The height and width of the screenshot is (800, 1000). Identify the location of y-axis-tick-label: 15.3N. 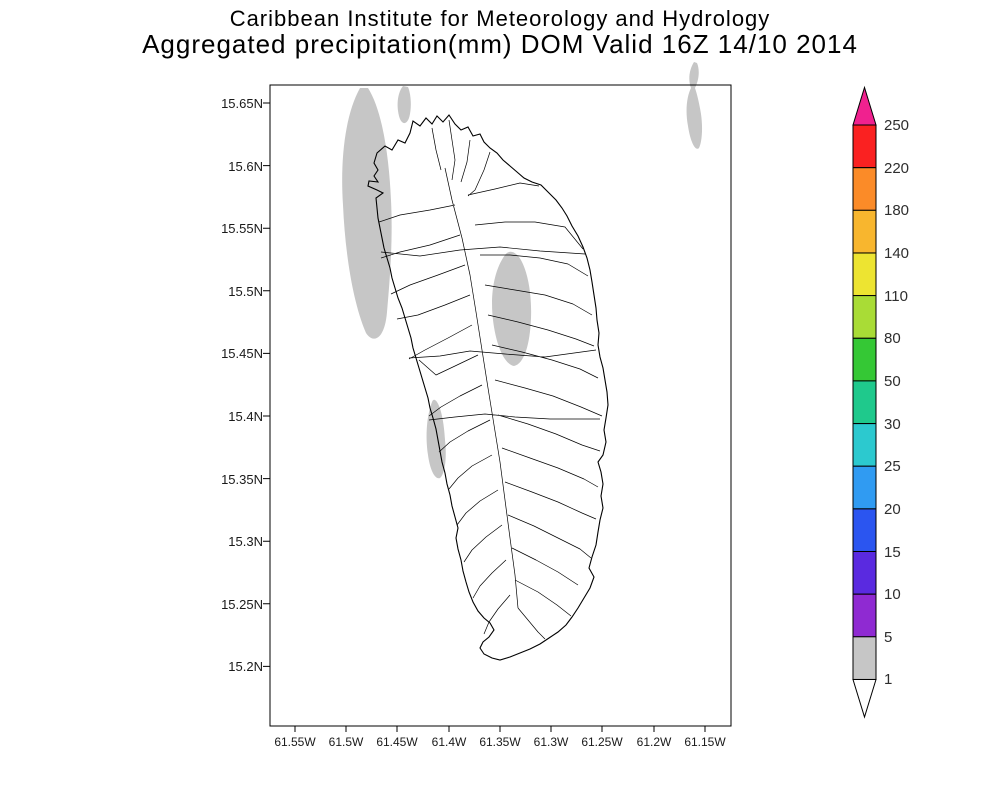
(245, 541).